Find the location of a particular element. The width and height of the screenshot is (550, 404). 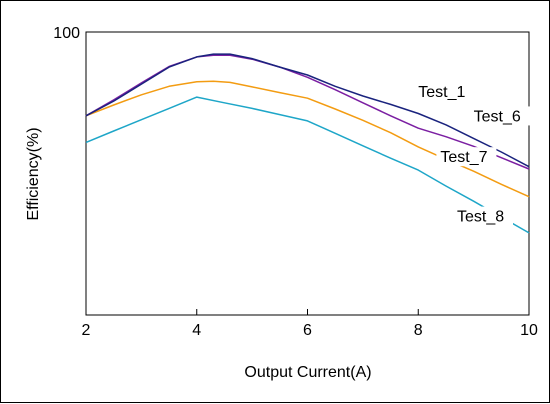

series-label-test-7: Test_7 is located at coordinates (463, 157).